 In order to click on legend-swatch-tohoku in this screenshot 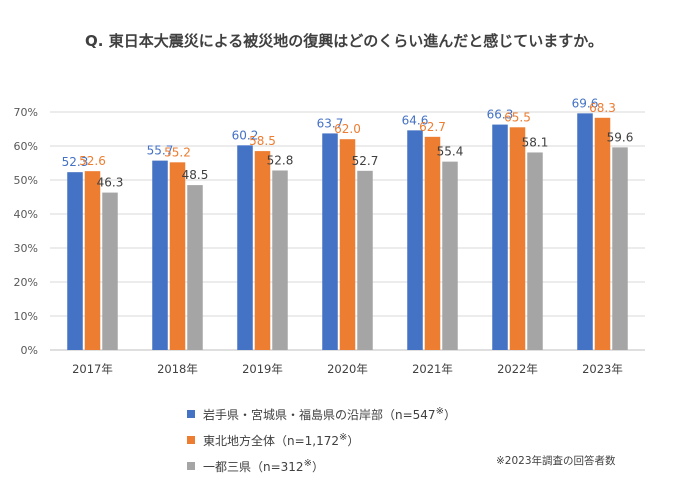, I will do `click(191, 440)`.